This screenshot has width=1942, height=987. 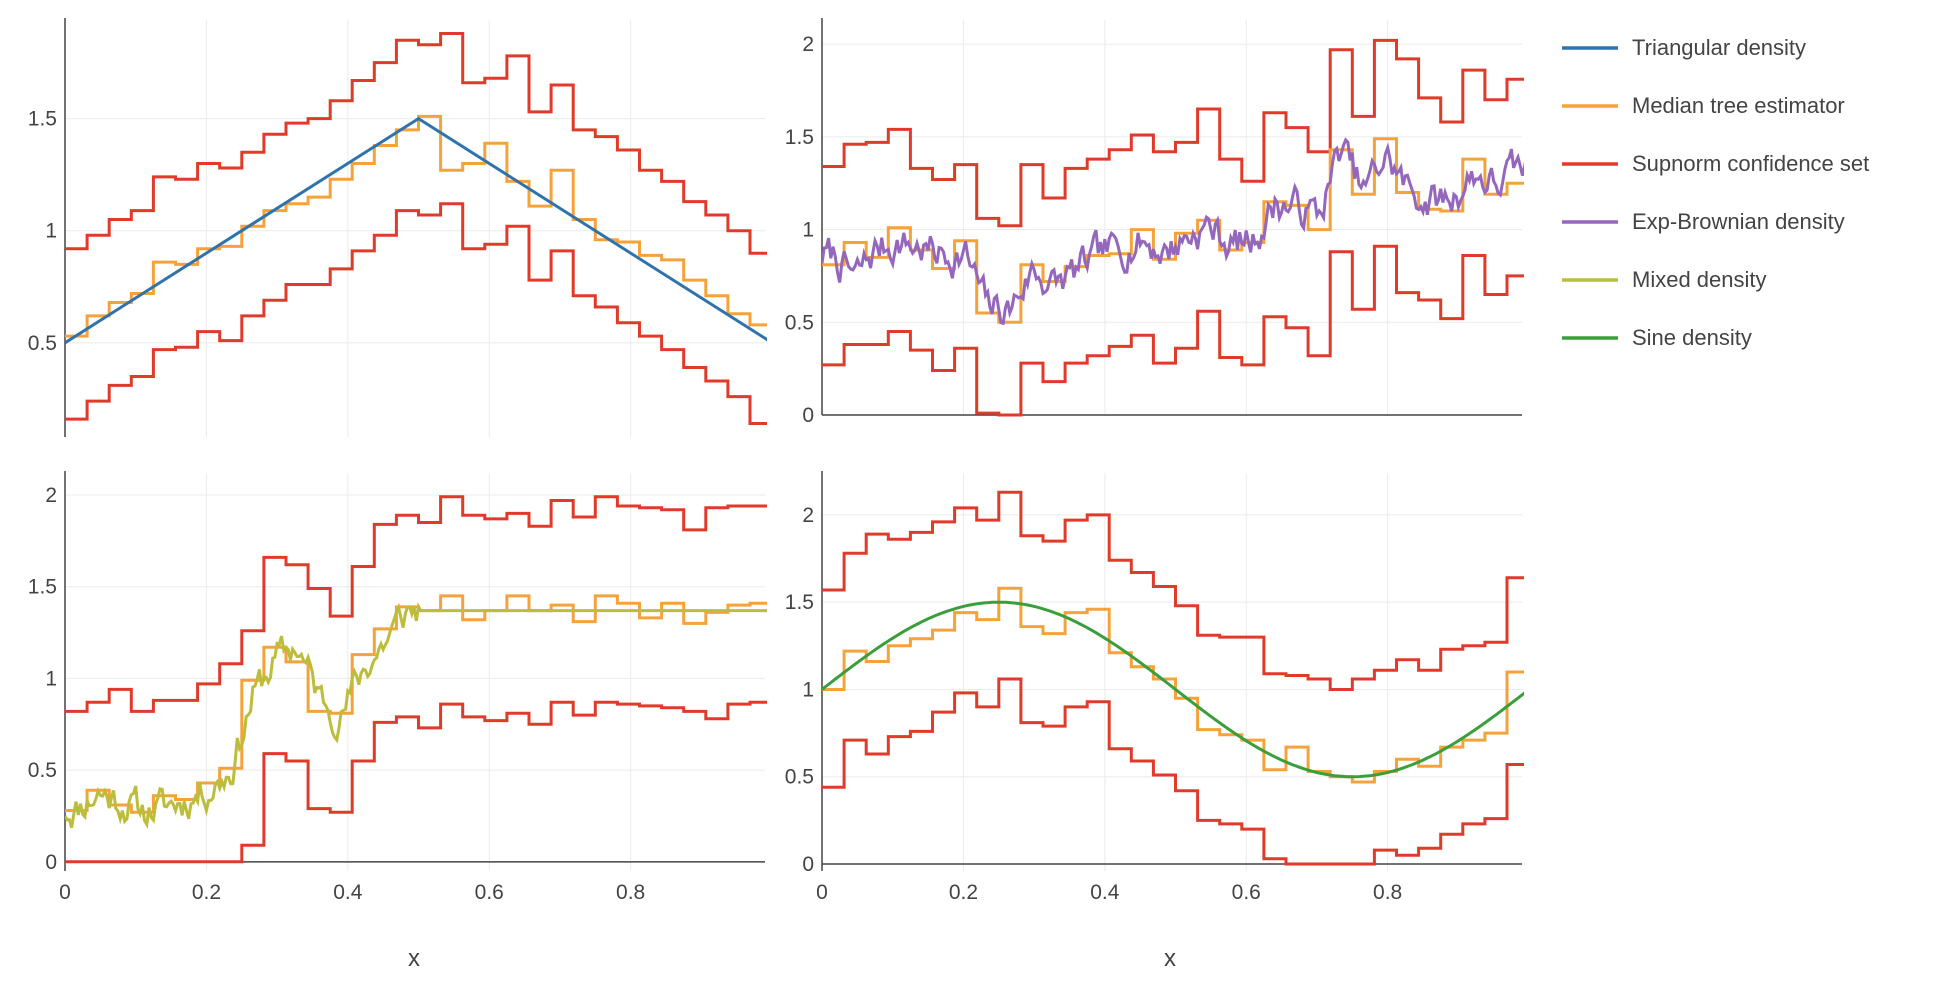 I want to click on series-mixed-density, so click(x=416, y=715).